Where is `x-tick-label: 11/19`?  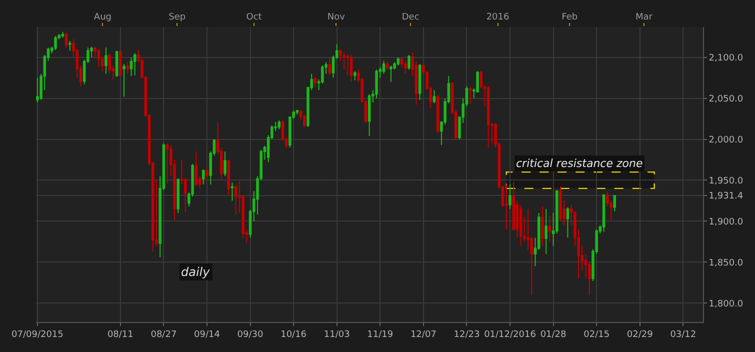 x-tick-label: 11/19 is located at coordinates (380, 335).